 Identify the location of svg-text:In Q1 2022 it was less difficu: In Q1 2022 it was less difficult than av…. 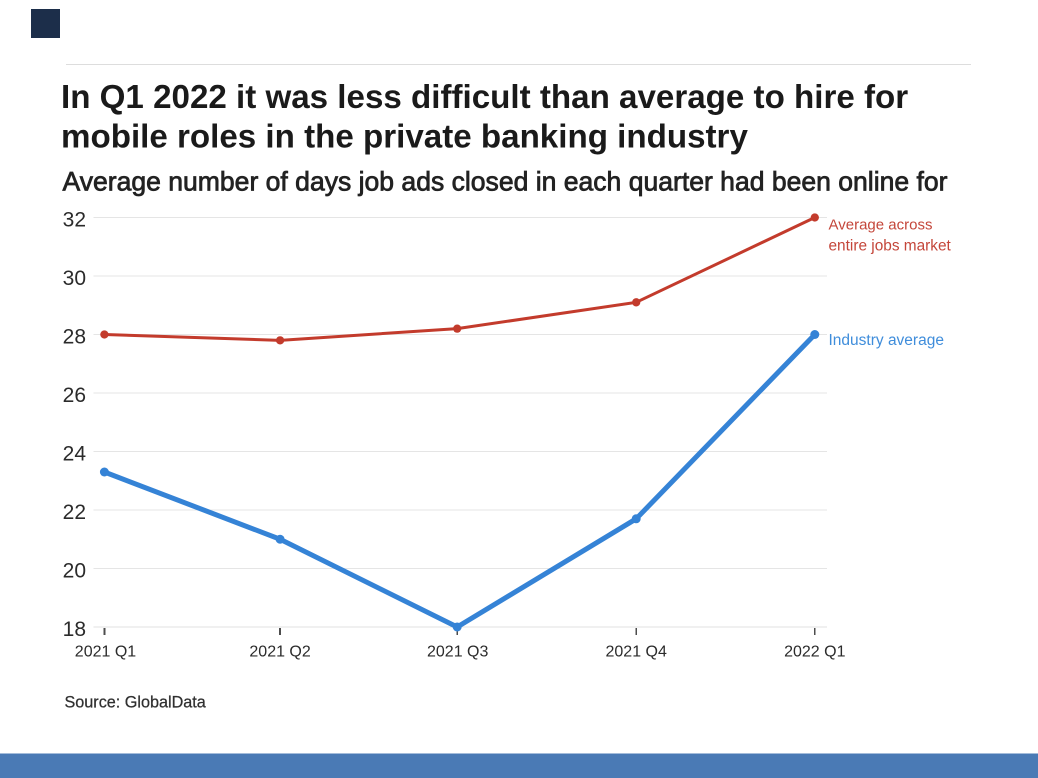
(484, 97).